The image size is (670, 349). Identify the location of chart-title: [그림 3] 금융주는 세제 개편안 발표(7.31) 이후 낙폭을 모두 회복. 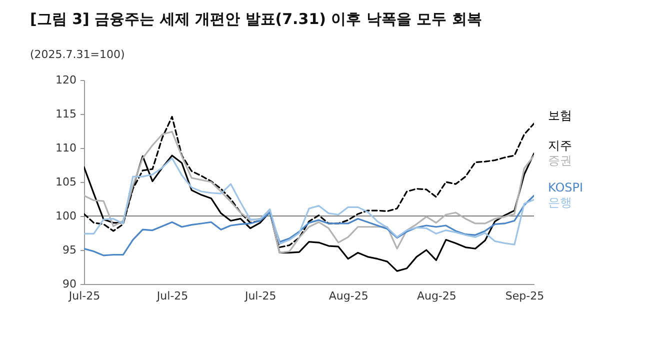
(256, 19).